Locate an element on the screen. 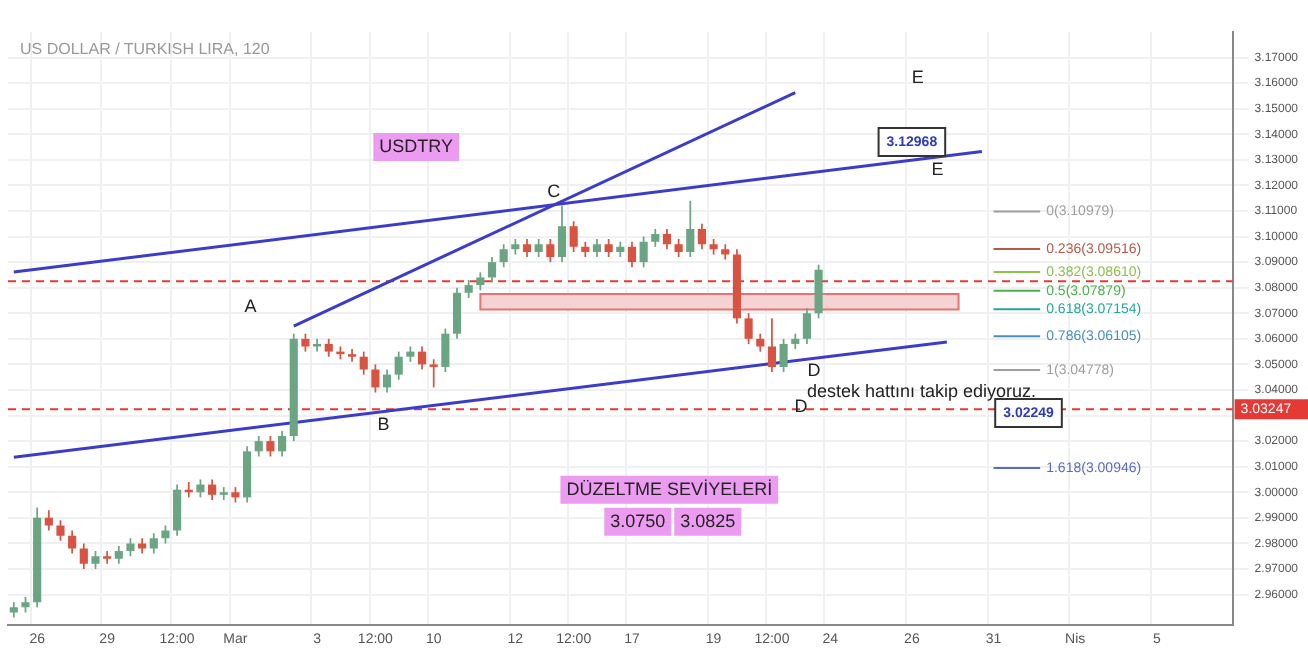 The height and width of the screenshot is (654, 1308). annotation: 3.0750 is located at coordinates (638, 520).